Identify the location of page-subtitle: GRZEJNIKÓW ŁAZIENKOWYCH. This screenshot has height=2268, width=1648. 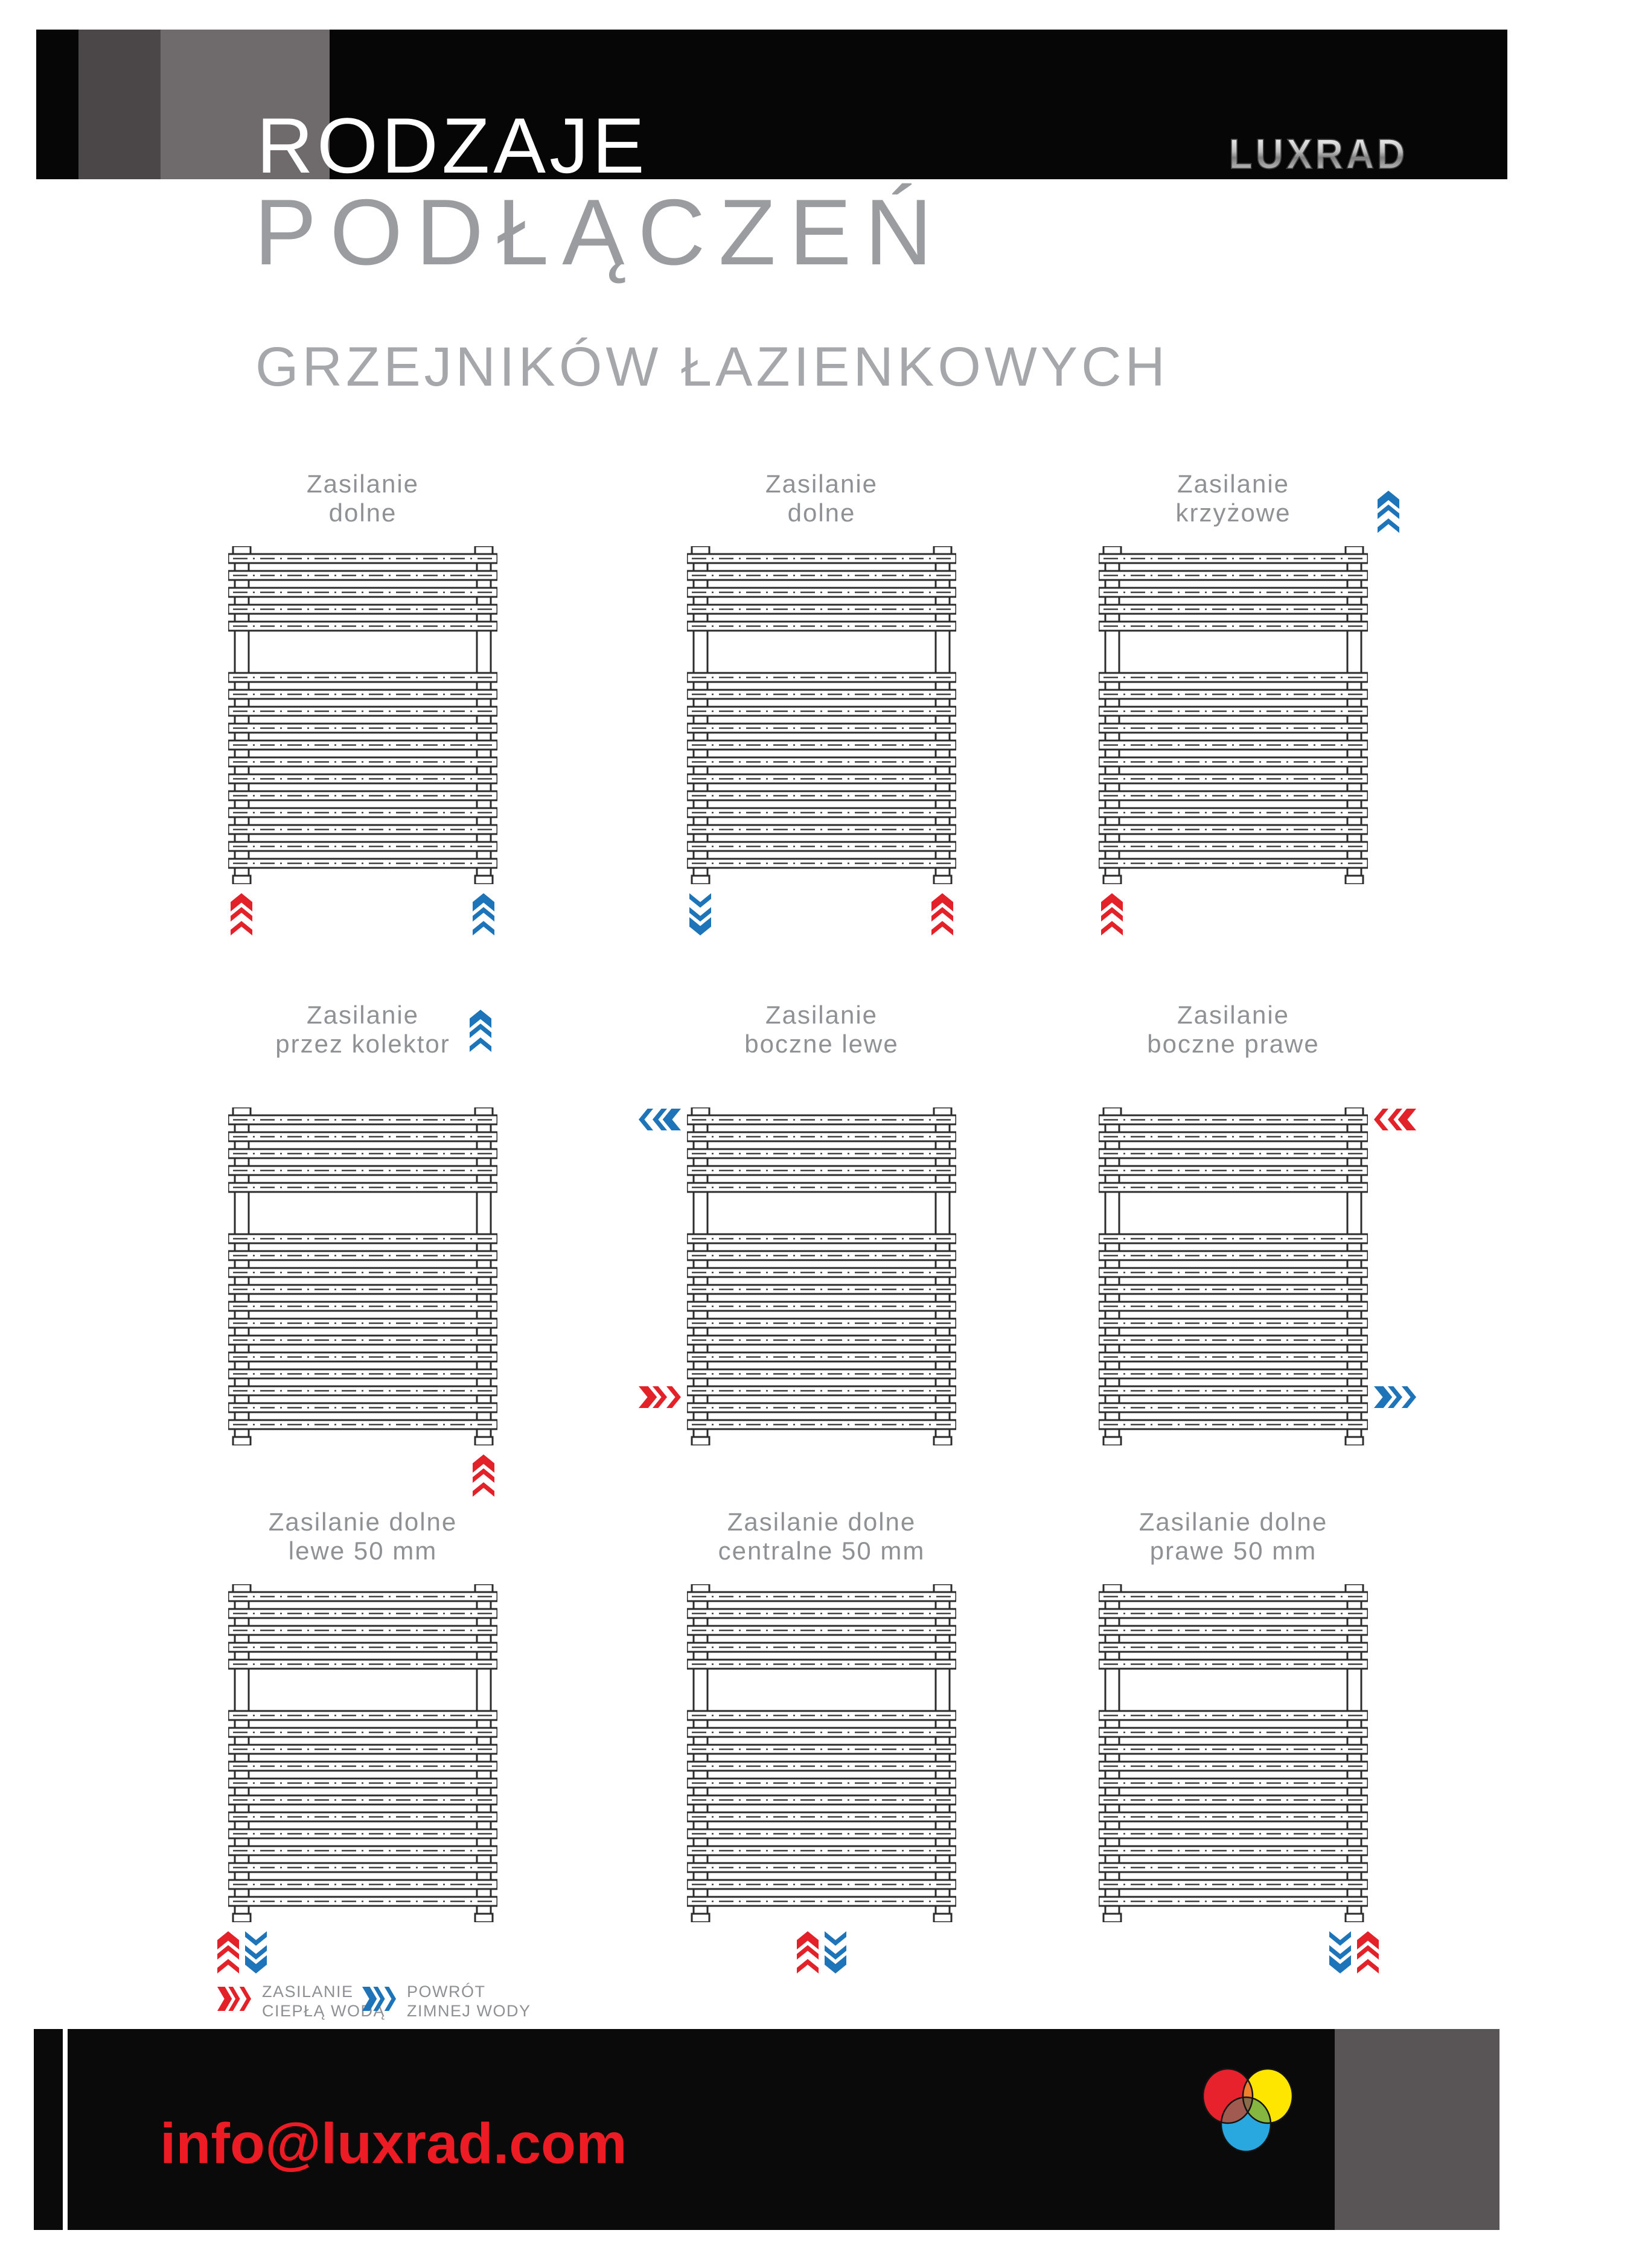
(712, 367).